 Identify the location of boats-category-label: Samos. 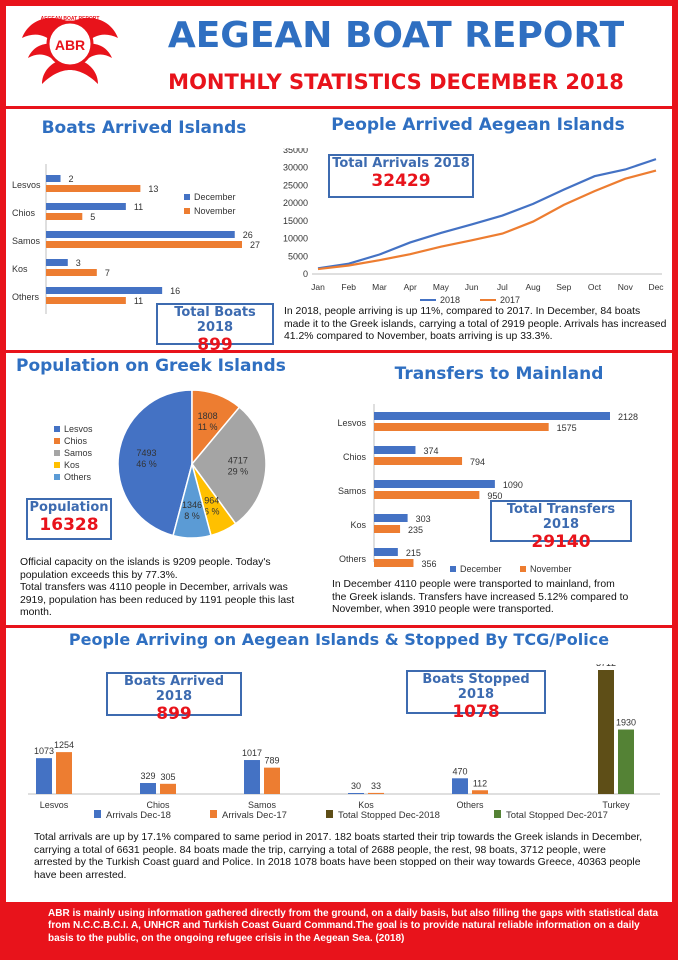
(26, 241).